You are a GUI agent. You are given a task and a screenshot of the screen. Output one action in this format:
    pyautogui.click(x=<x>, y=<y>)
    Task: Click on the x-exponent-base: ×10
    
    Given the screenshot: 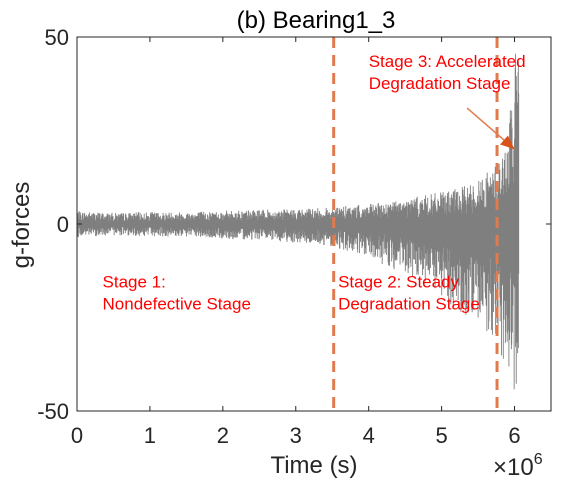 What is the action you would take?
    pyautogui.click(x=513, y=467)
    